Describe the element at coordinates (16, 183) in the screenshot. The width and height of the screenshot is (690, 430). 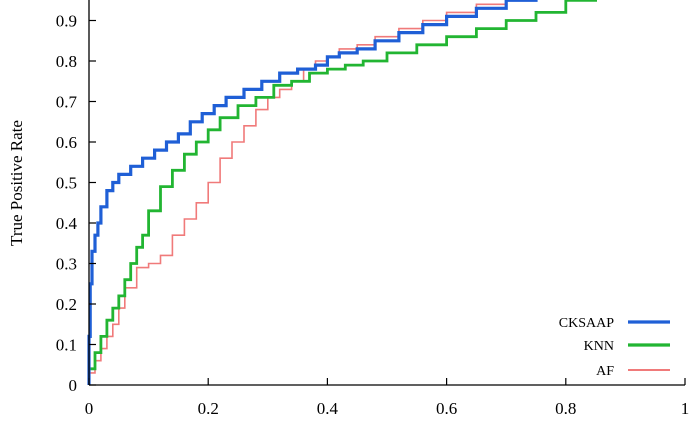
I see `y-axis-title: True Positive Rate` at that location.